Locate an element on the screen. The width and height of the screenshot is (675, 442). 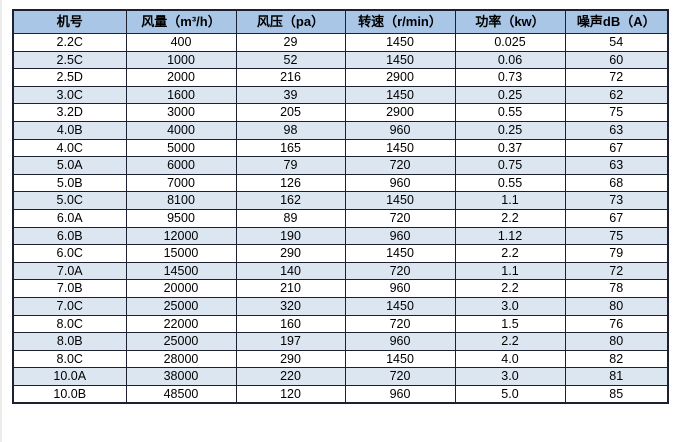
cell-noise: 75 is located at coordinates (616, 112).